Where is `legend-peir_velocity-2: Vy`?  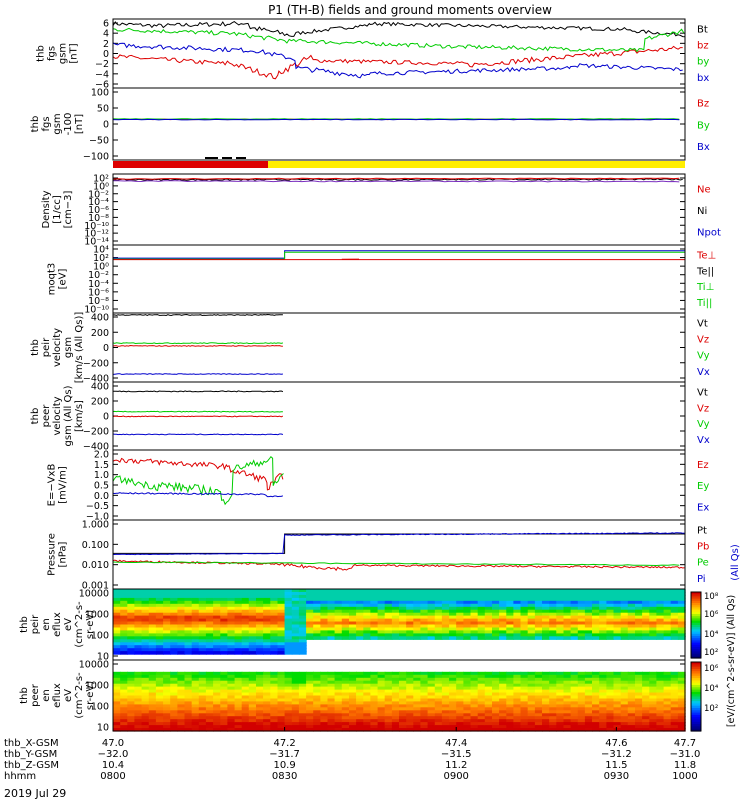 legend-peir_velocity-2: Vy is located at coordinates (703, 356).